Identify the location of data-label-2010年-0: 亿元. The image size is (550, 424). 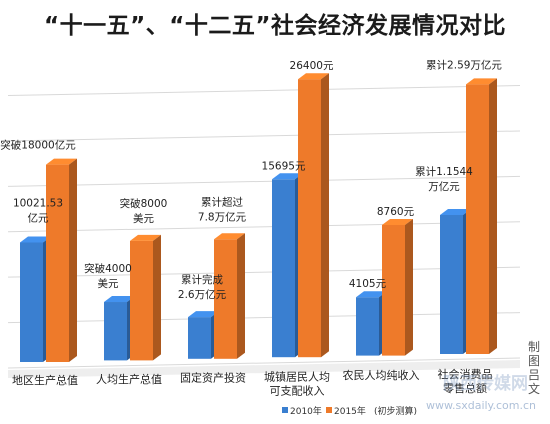
(38, 217).